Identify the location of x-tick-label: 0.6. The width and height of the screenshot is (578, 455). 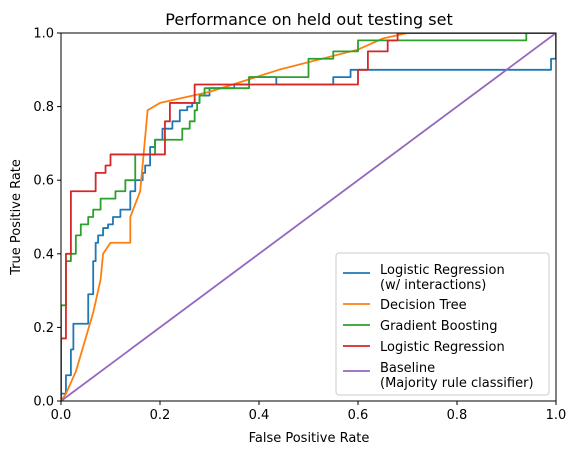
(358, 415).